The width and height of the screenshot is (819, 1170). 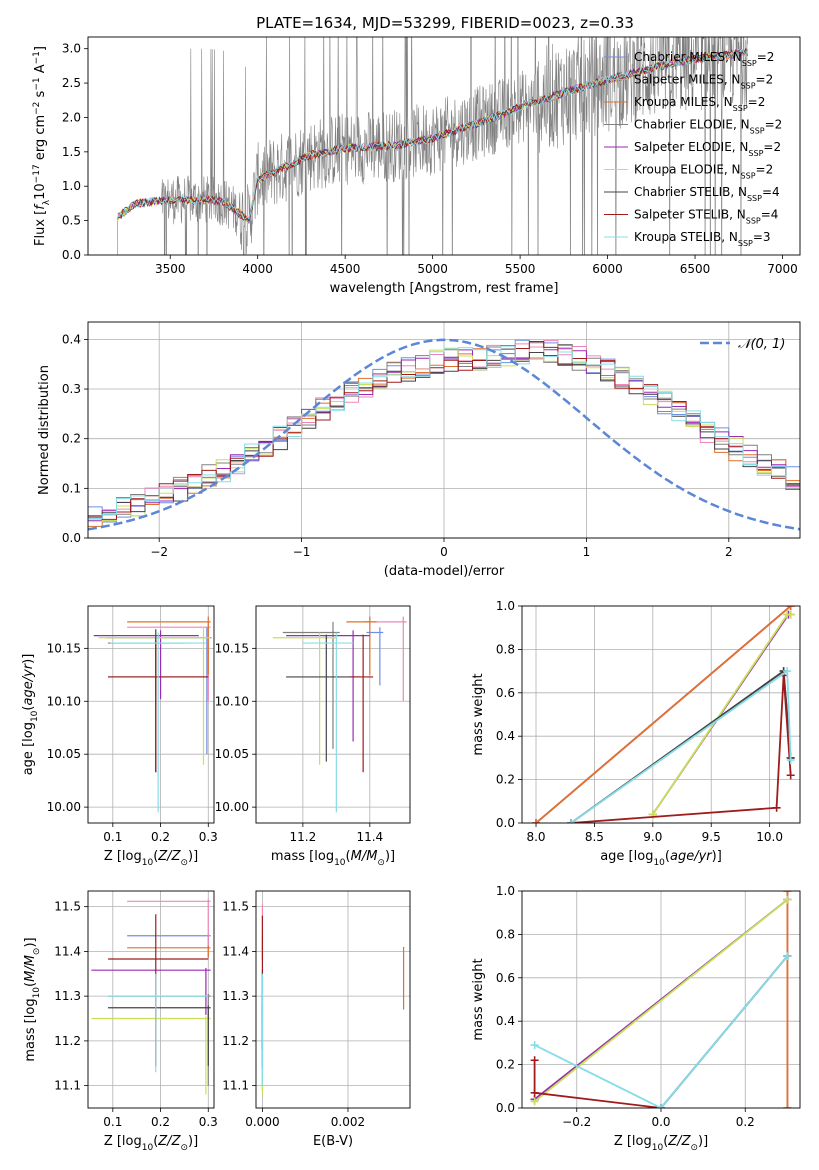 What do you see at coordinates (302, 552) in the screenshot?
I see `x-tick-label: −1` at bounding box center [302, 552].